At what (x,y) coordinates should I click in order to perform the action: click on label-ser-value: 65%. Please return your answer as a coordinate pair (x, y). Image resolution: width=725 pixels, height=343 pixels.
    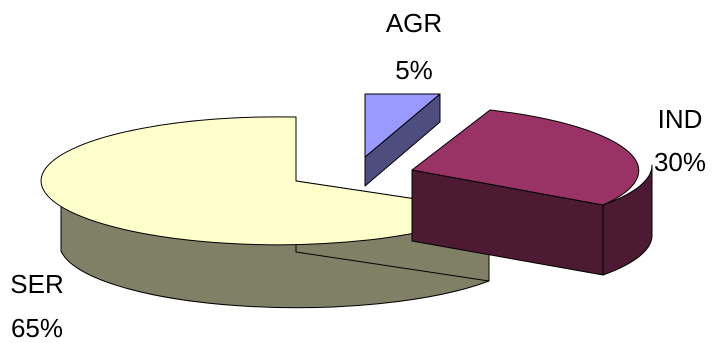
    Looking at the image, I should click on (37, 328).